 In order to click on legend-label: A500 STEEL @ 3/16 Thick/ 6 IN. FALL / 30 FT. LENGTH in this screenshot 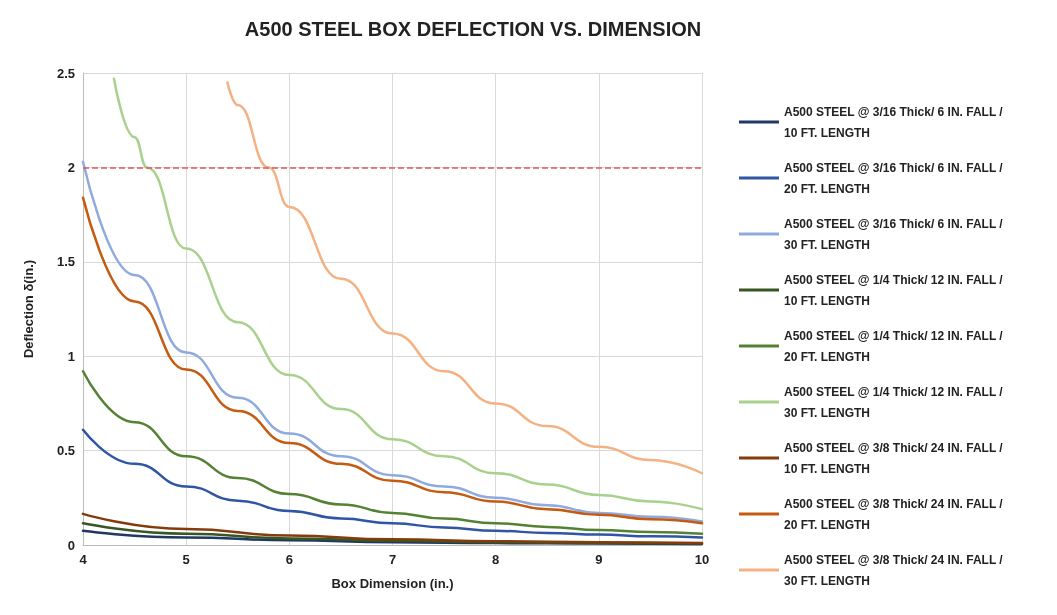, I will do `click(895, 234)`.